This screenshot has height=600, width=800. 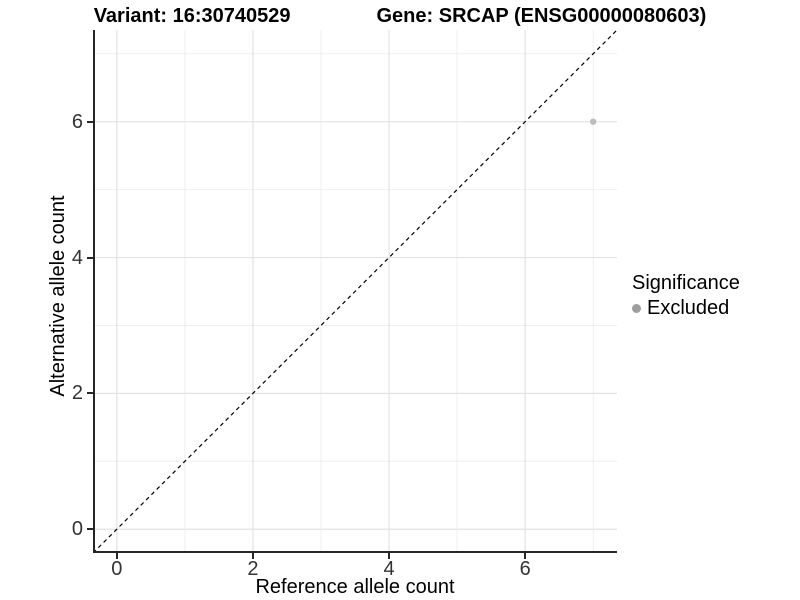 I want to click on x-tick-label: 4, so click(x=389, y=569).